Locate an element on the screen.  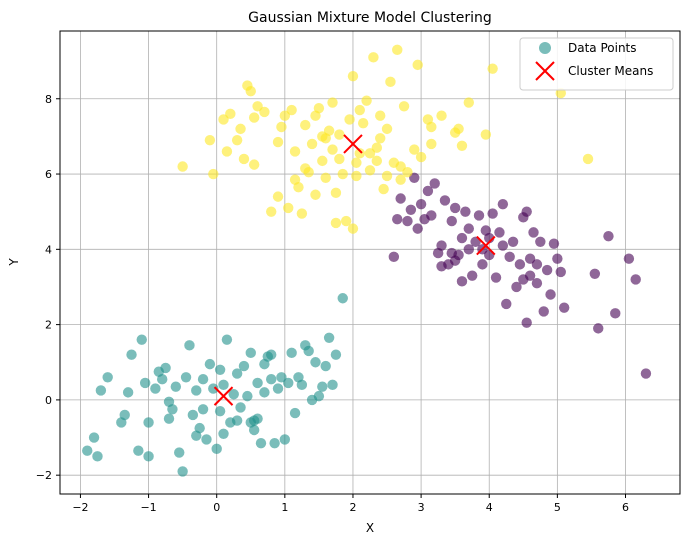
y-tick-label: 4 is located at coordinates (48, 249).